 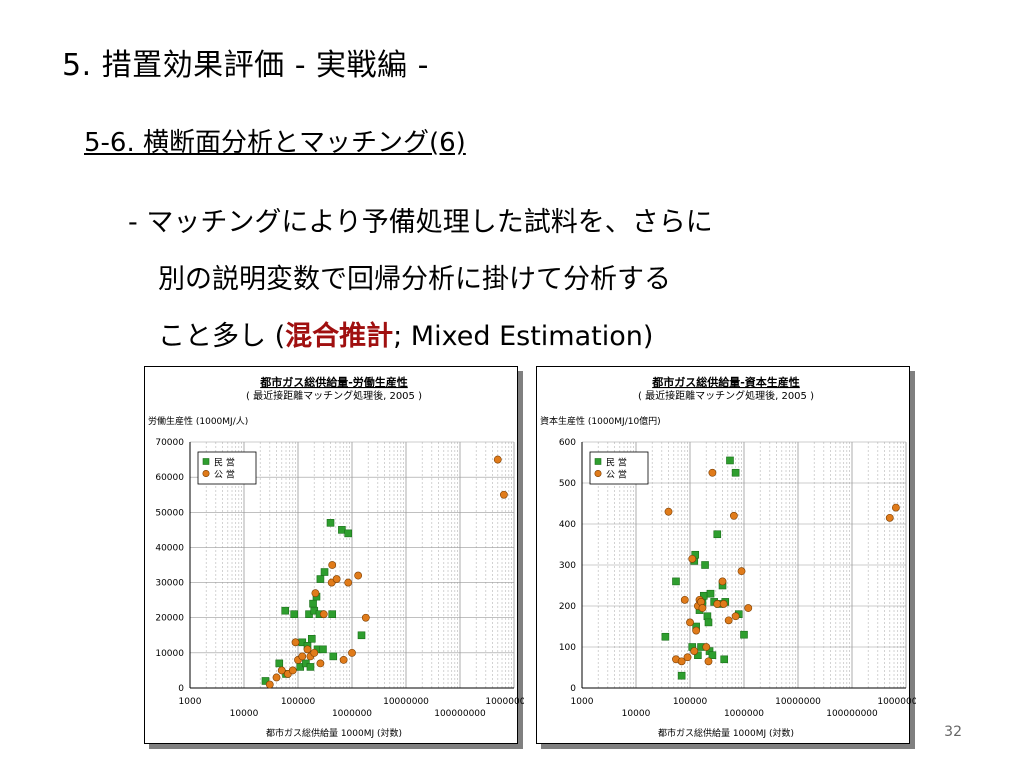 I want to click on bullet-line-2: 別の説明変数で回帰分析に掛けて分析する, so click(x=414, y=279).